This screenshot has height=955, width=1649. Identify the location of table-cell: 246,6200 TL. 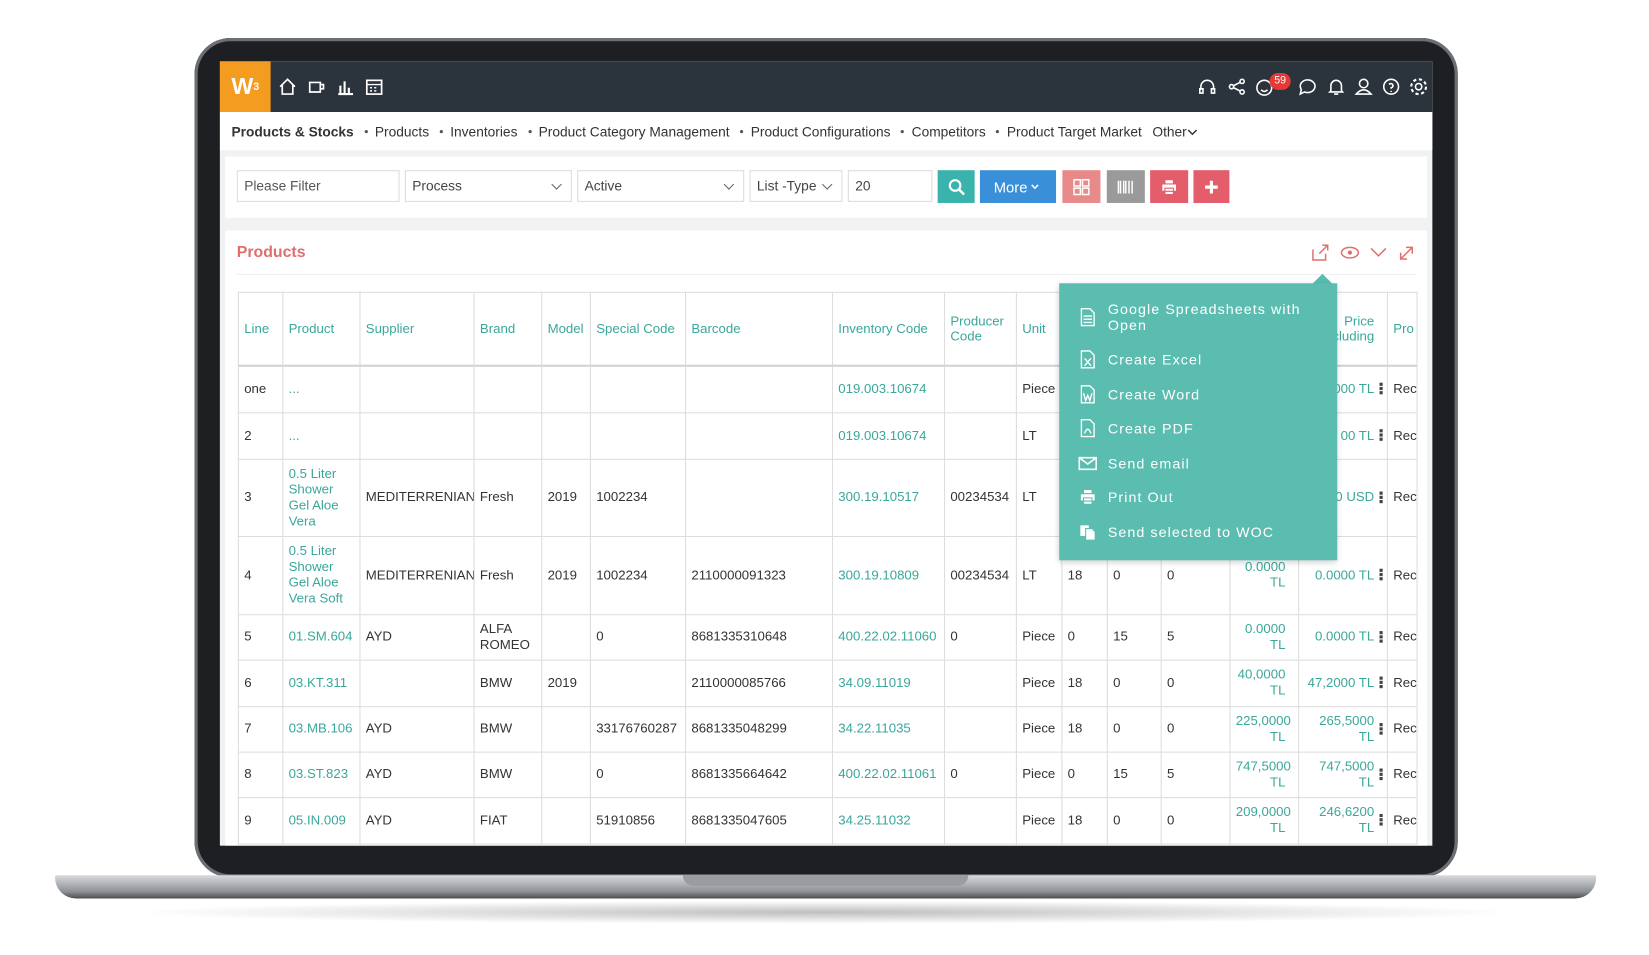
(1343, 820).